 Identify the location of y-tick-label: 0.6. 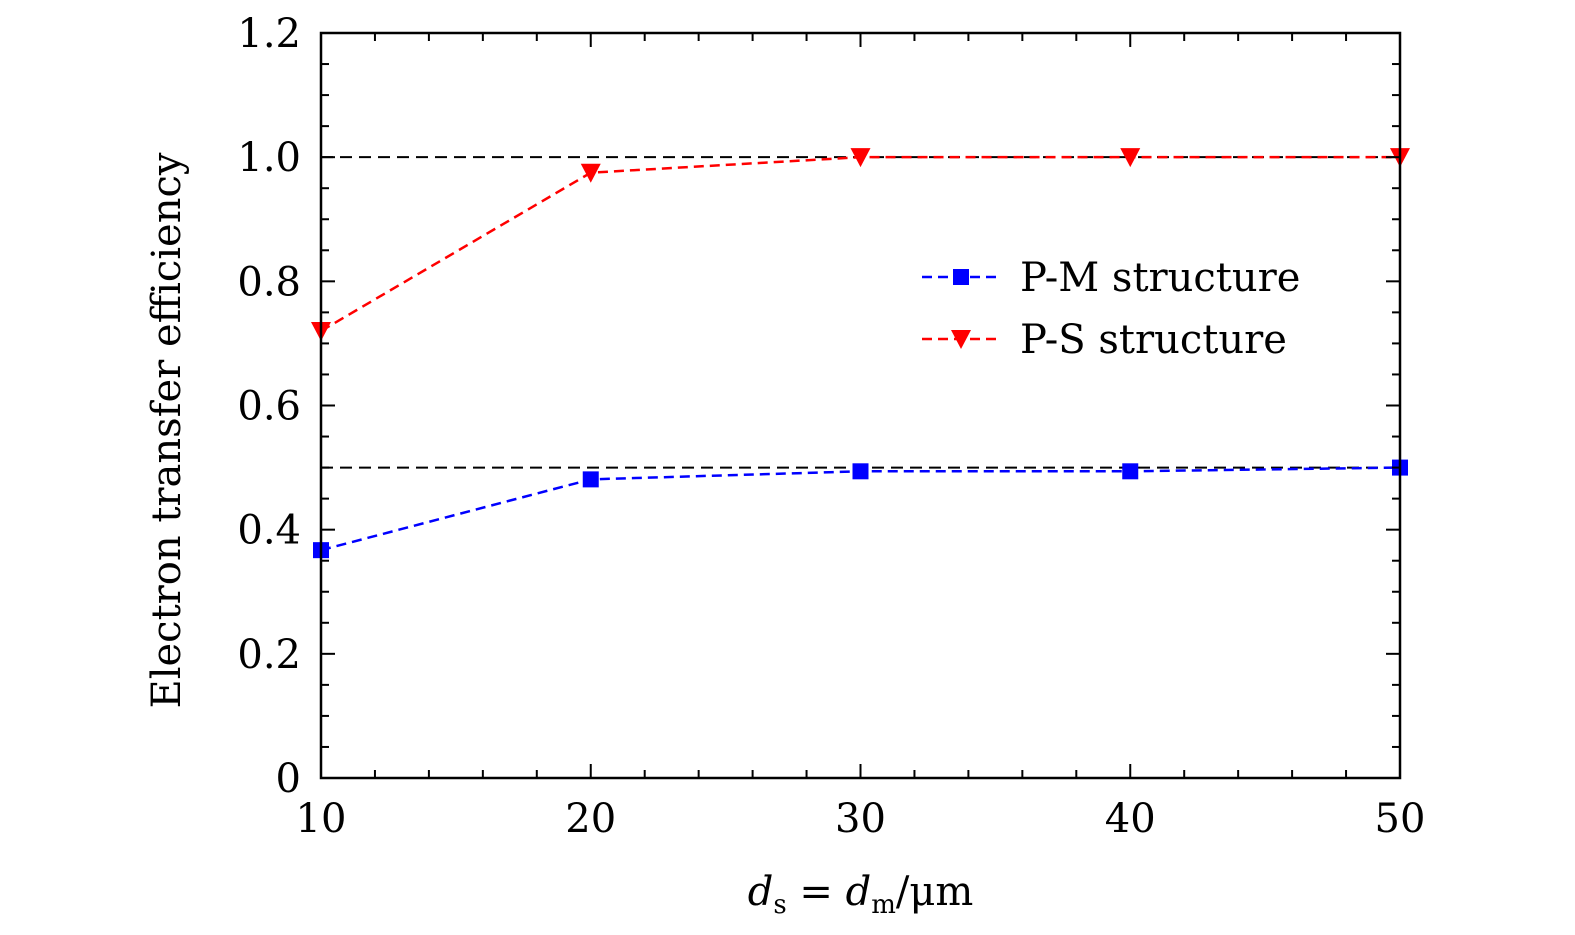
(269, 407).